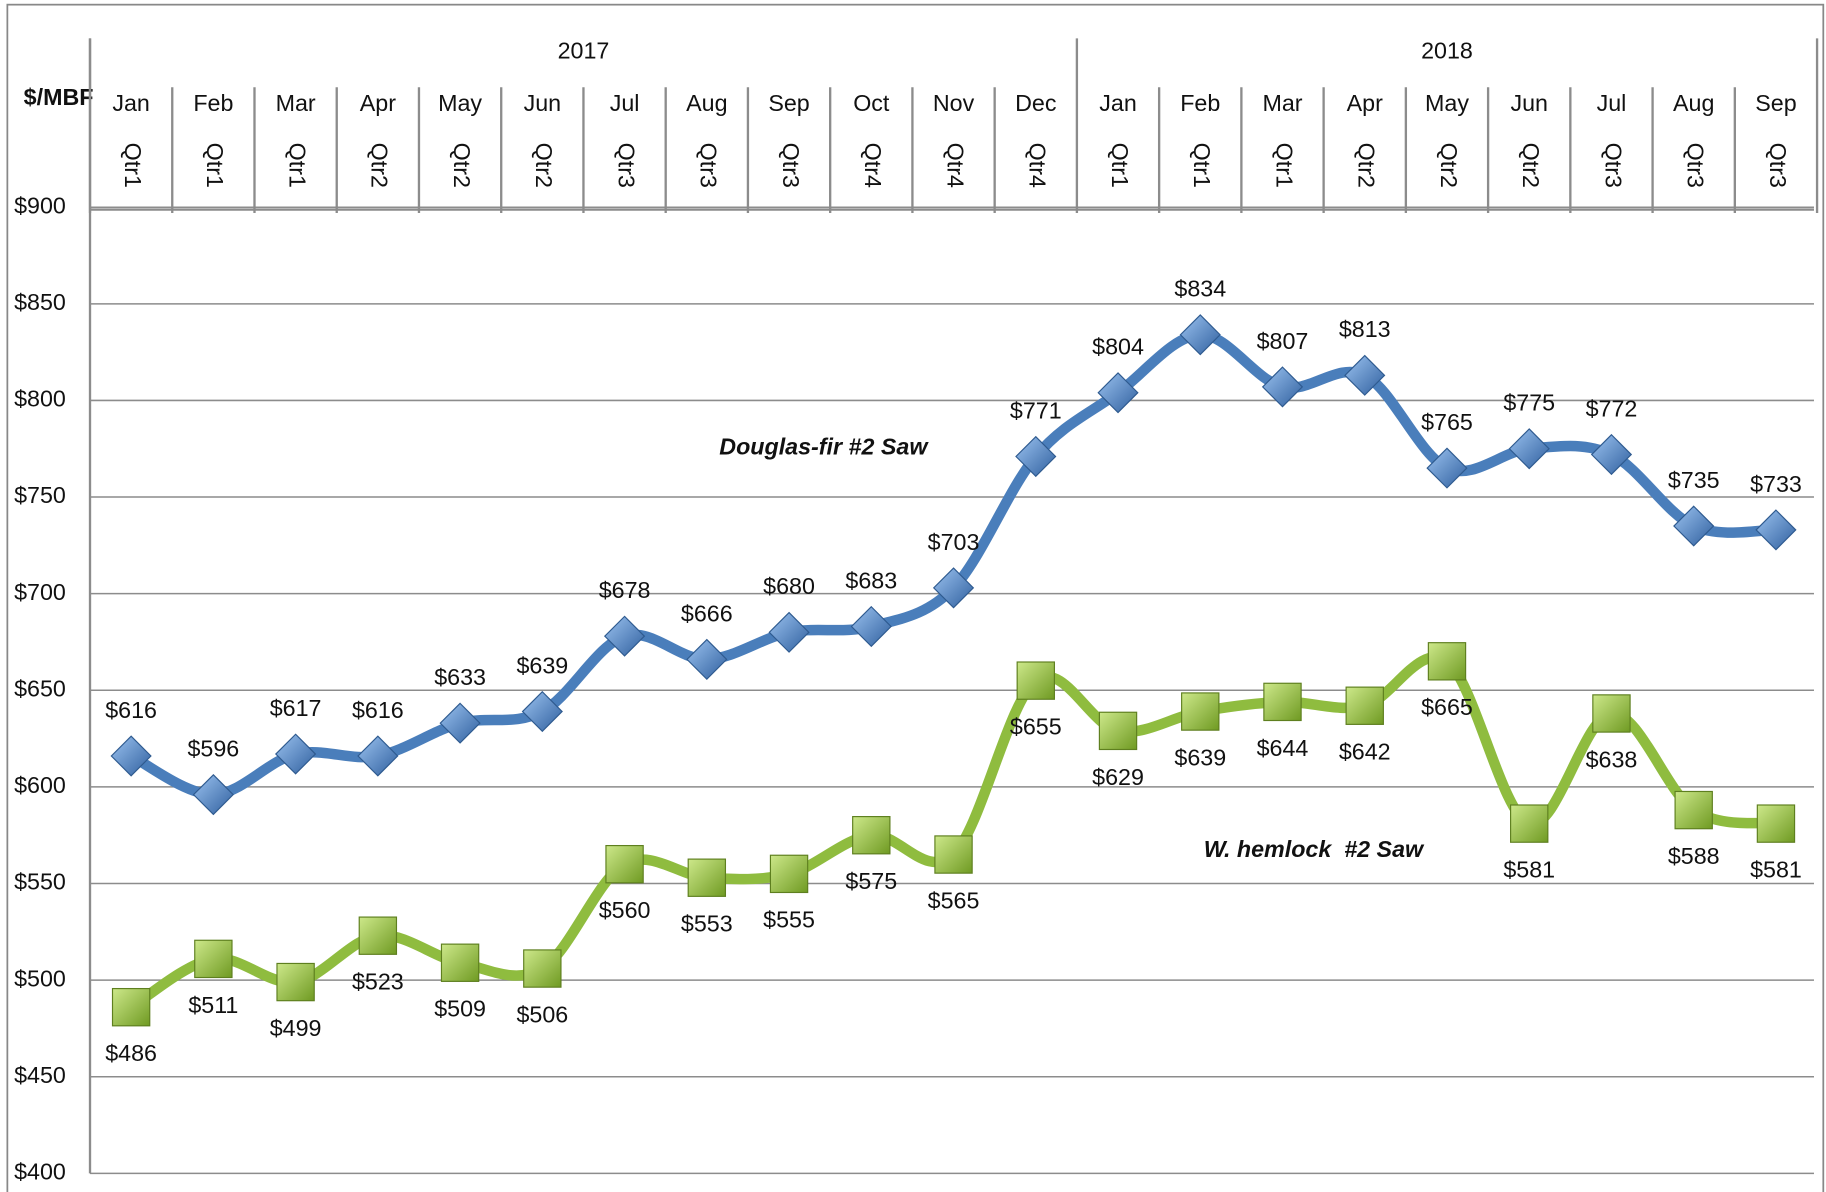  I want to click on x-tick-label: May, so click(460, 103).